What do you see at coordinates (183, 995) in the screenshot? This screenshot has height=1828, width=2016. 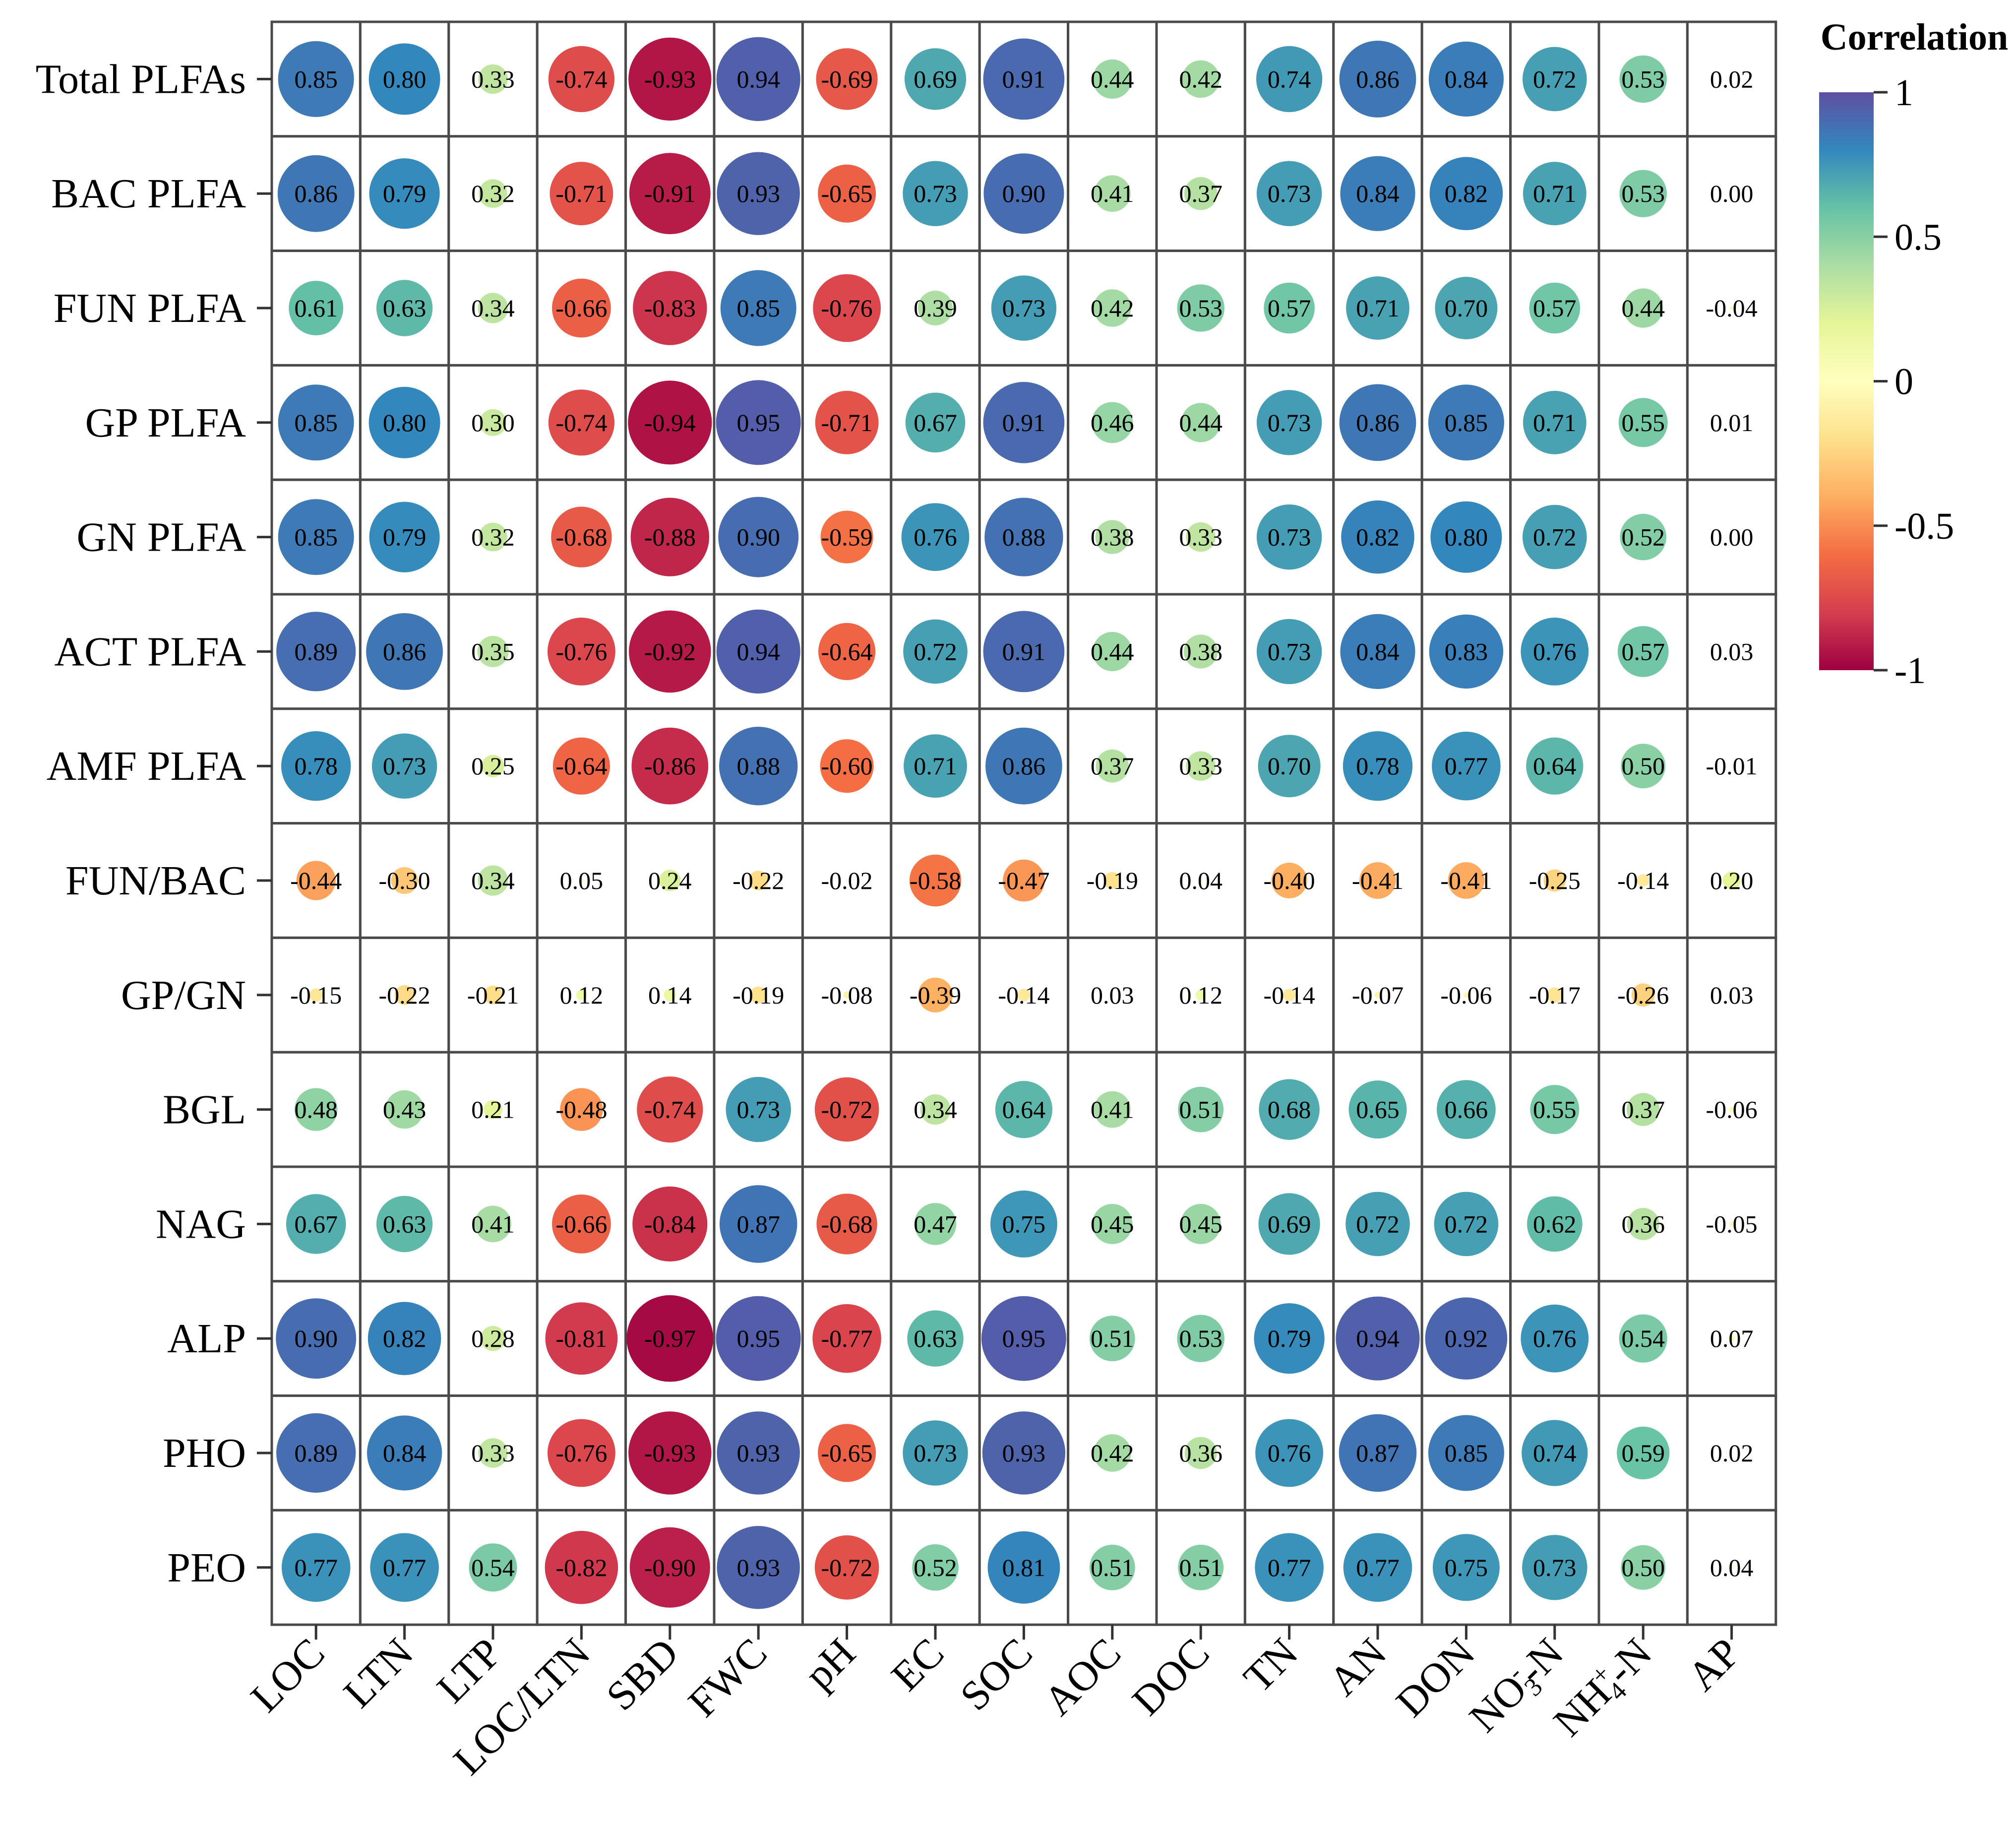 I see `row-label: GP/GN` at bounding box center [183, 995].